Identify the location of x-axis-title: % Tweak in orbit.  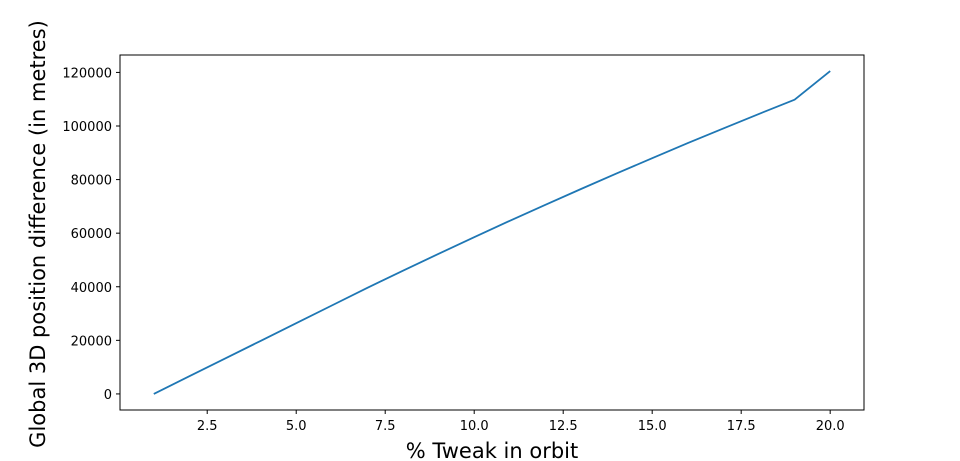
(492, 450).